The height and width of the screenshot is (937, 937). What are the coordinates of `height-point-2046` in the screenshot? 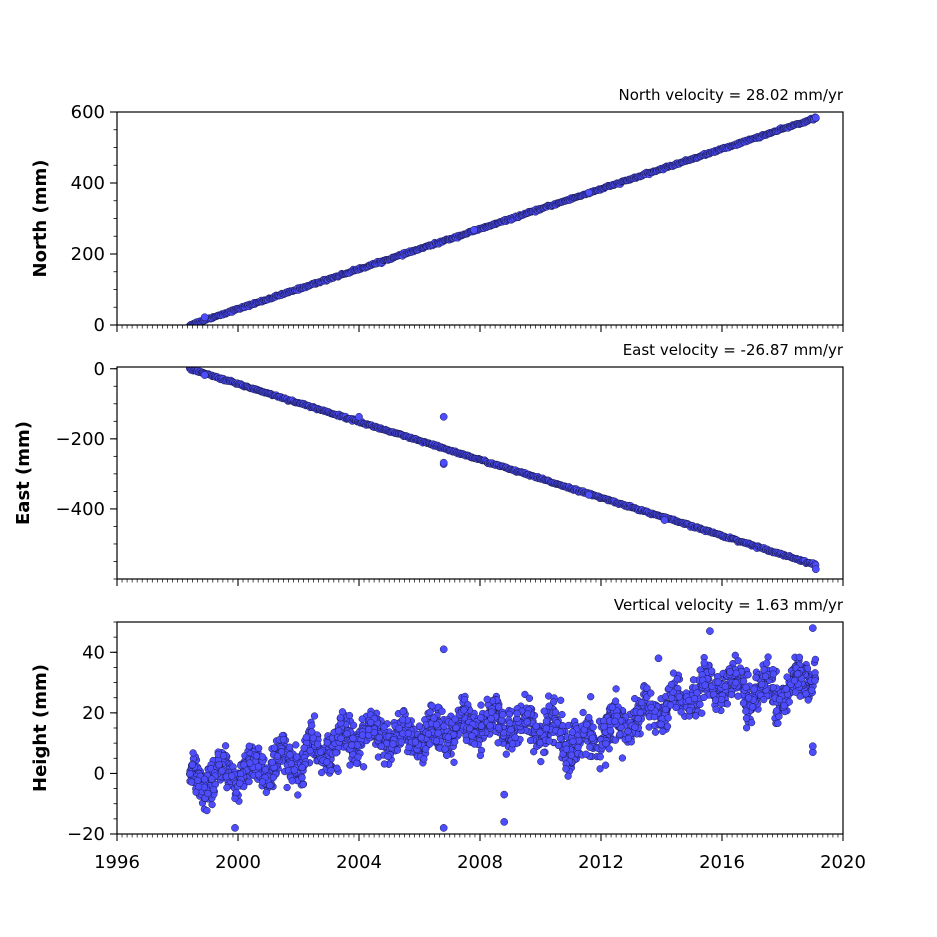 It's located at (208, 793).